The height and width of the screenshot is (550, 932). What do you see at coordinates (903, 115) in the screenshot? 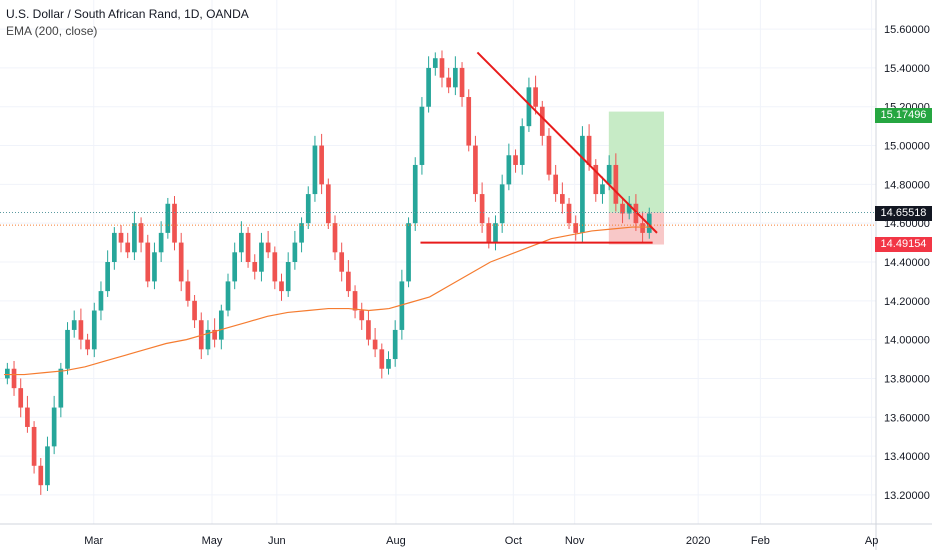
I see `target-price-tag: 15.17496` at bounding box center [903, 115].